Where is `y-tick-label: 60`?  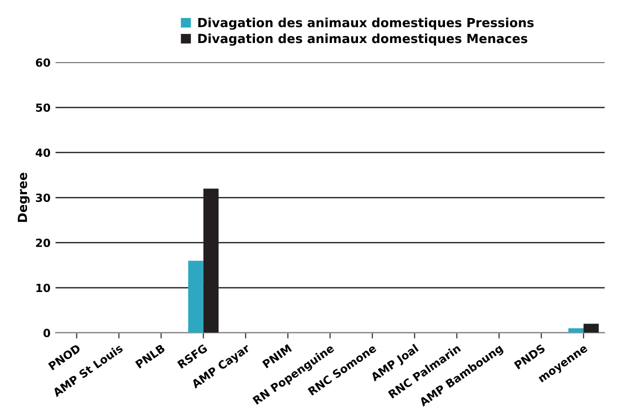 y-tick-label: 60 is located at coordinates (43, 62).